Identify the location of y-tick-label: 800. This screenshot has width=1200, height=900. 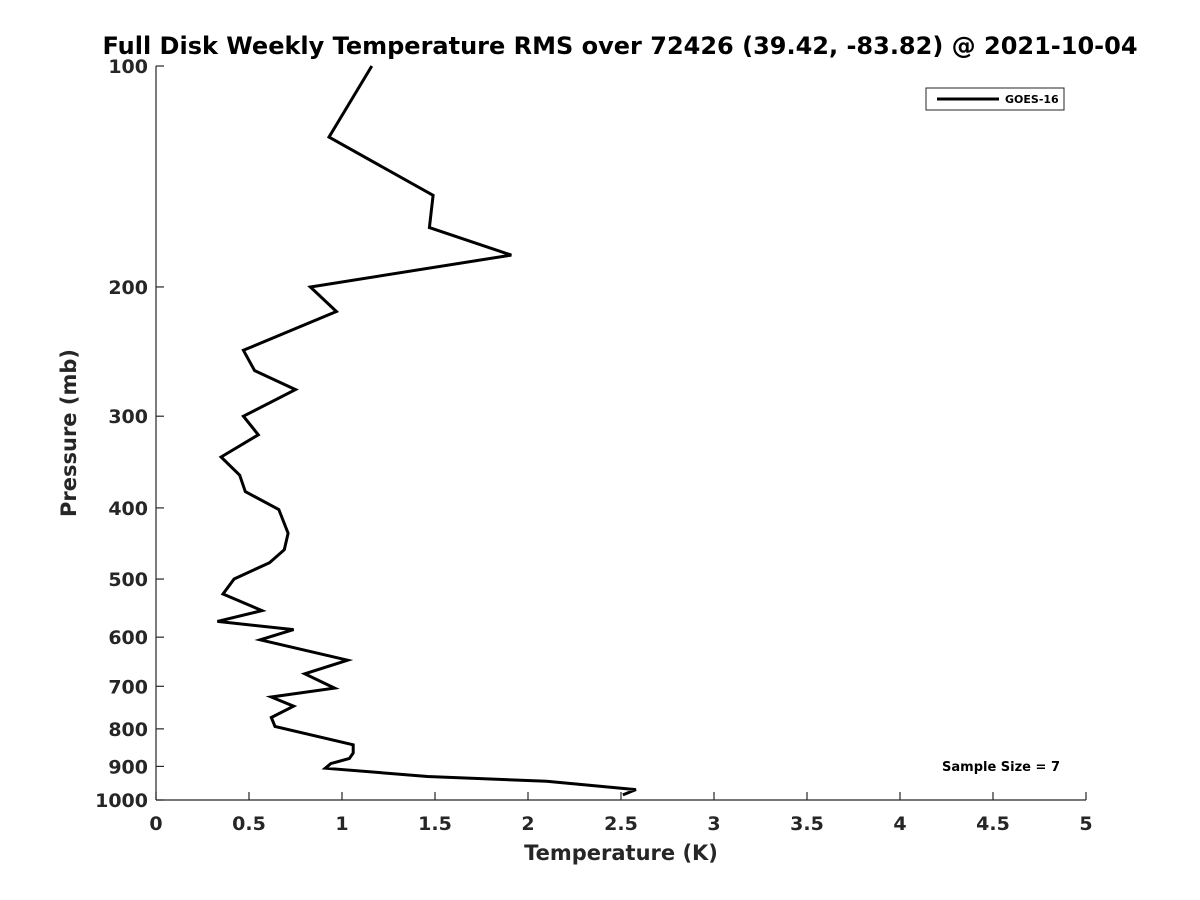
(128, 730).